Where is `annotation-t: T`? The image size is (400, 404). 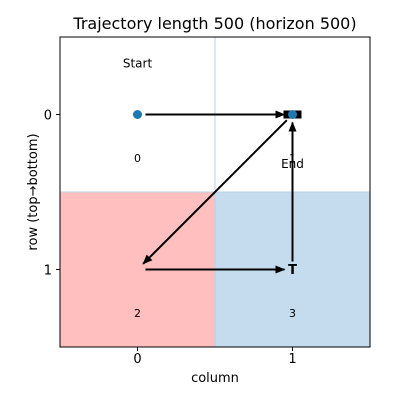 annotation-t: T is located at coordinates (292, 270).